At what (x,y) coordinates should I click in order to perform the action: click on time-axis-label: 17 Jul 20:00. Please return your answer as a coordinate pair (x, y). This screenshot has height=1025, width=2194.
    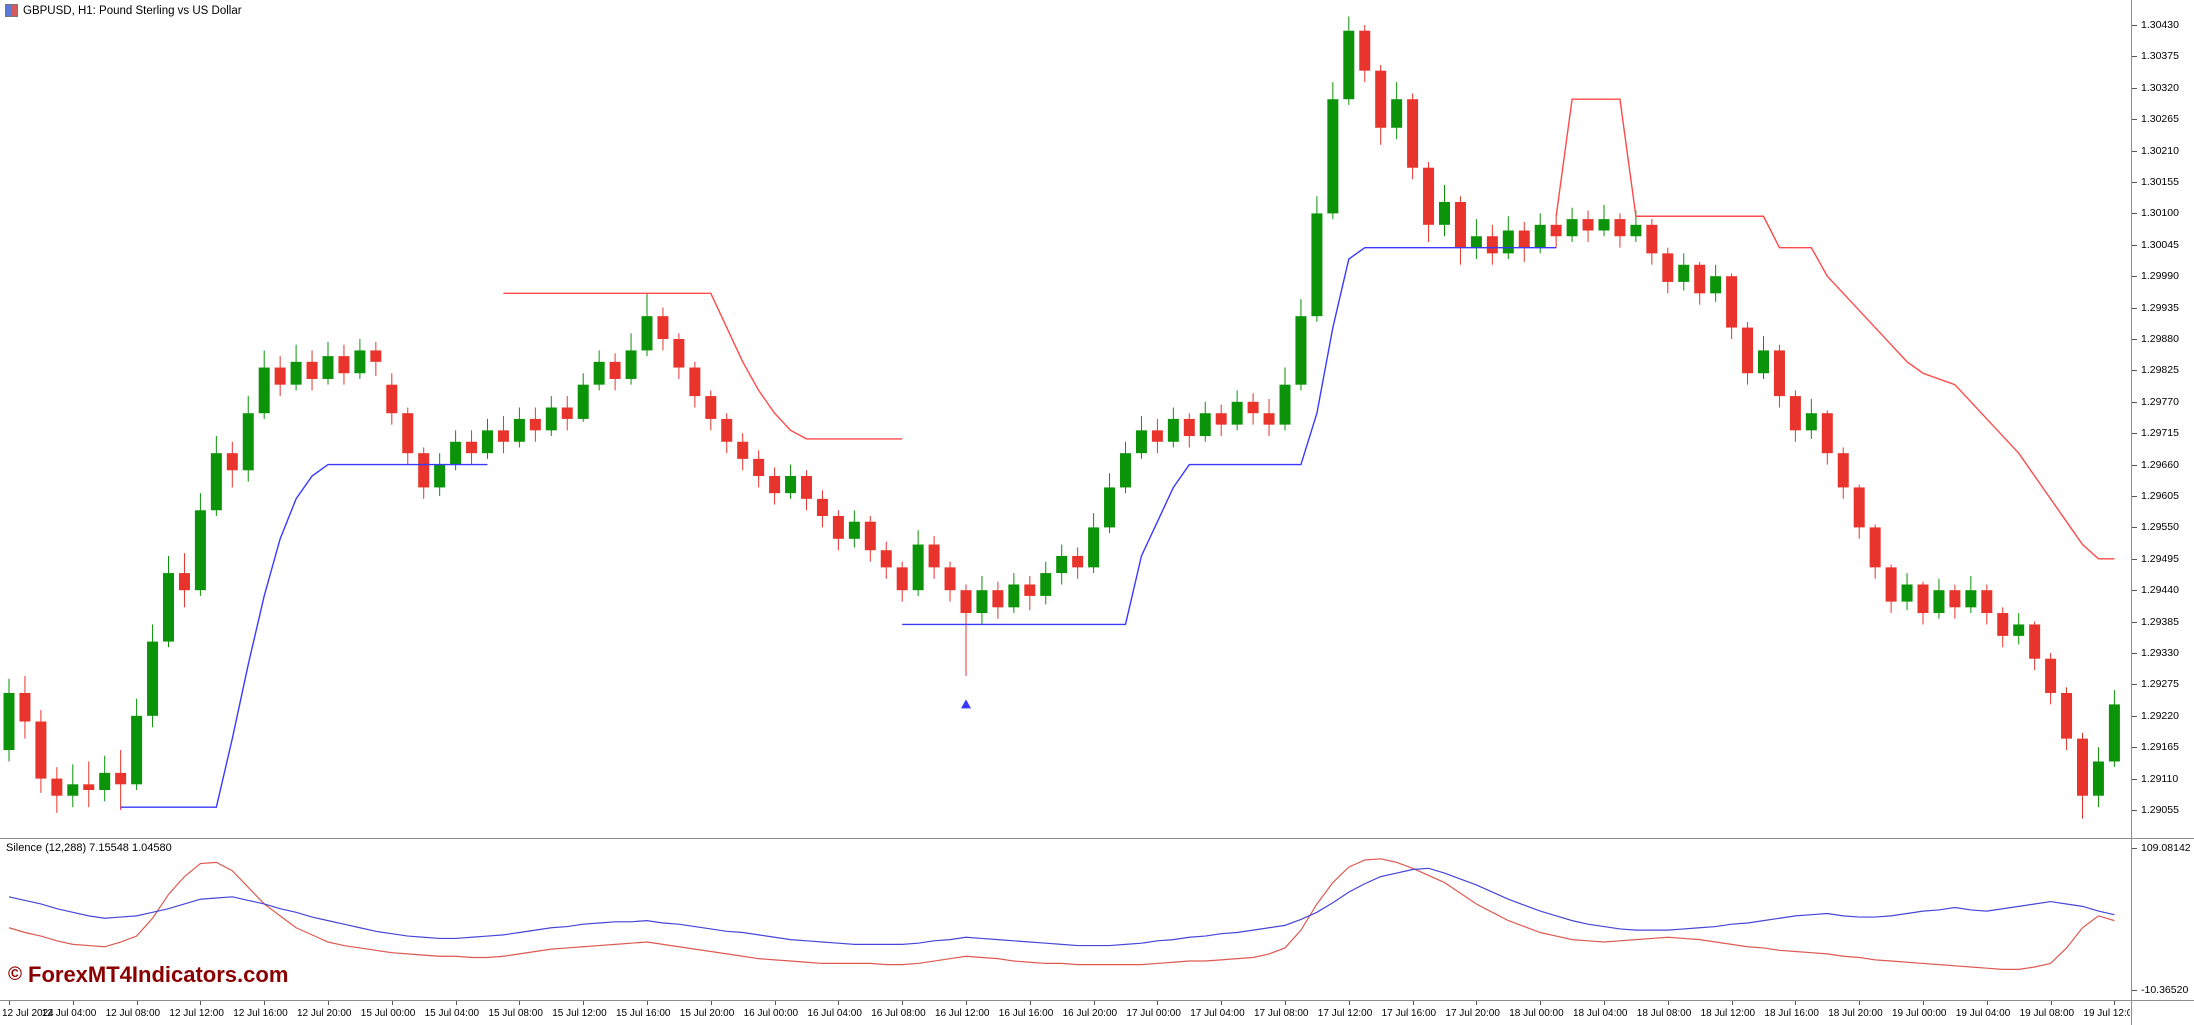
    Looking at the image, I should click on (1472, 1013).